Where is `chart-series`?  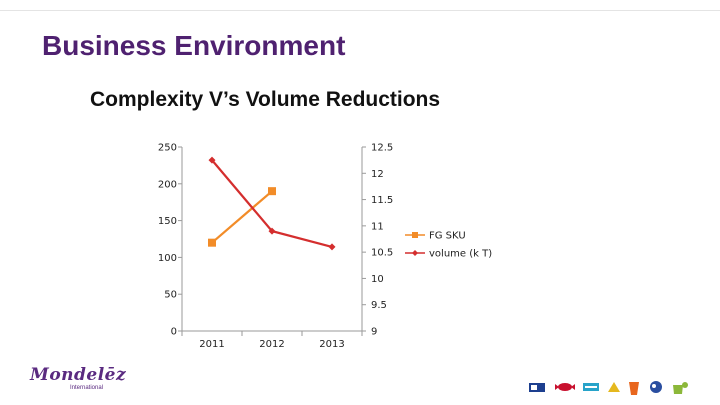
chart-series is located at coordinates (272, 203).